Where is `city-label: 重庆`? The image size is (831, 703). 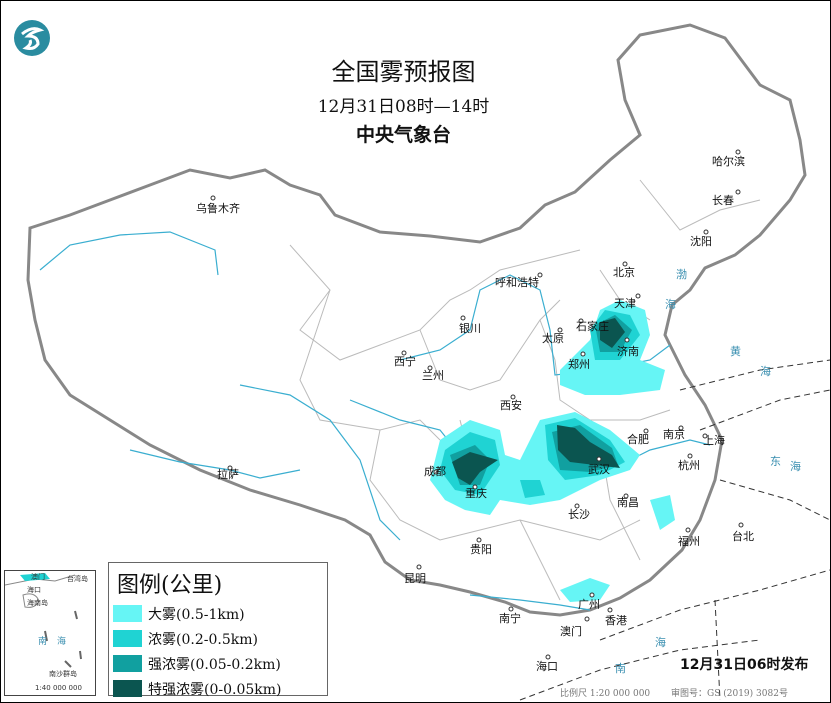
city-label: 重庆 is located at coordinates (476, 493).